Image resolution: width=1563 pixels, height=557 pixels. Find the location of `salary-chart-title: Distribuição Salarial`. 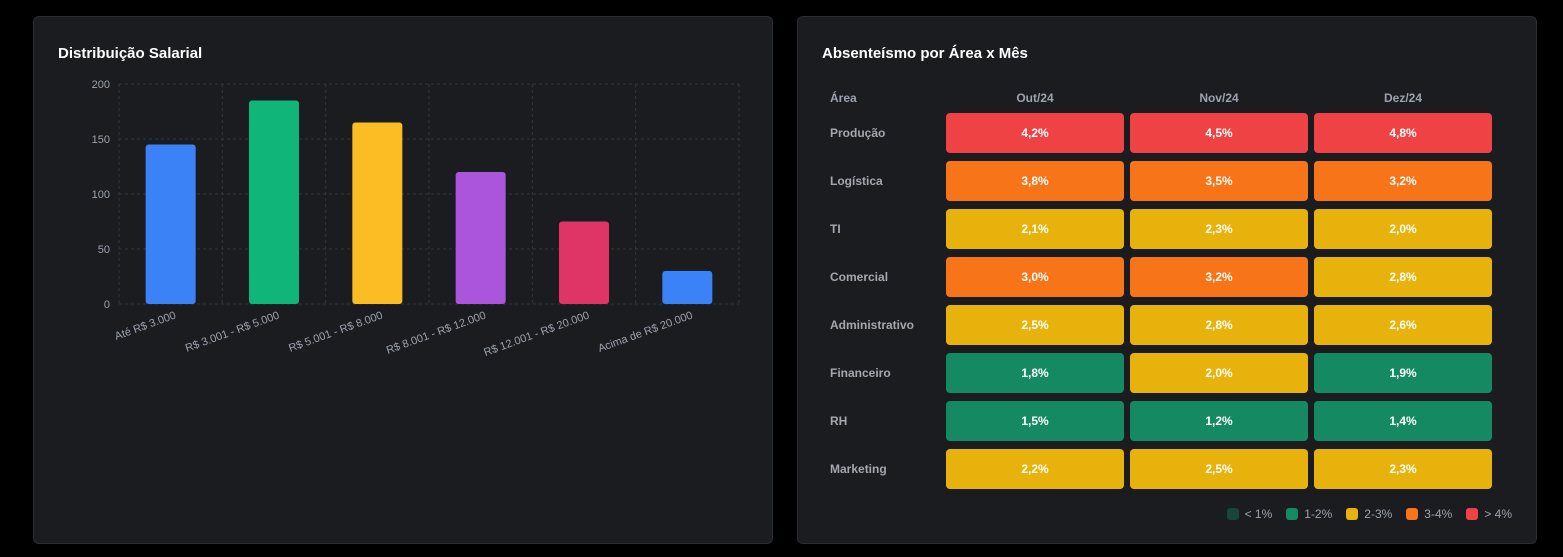

salary-chart-title: Distribuição Salarial is located at coordinates (130, 53).